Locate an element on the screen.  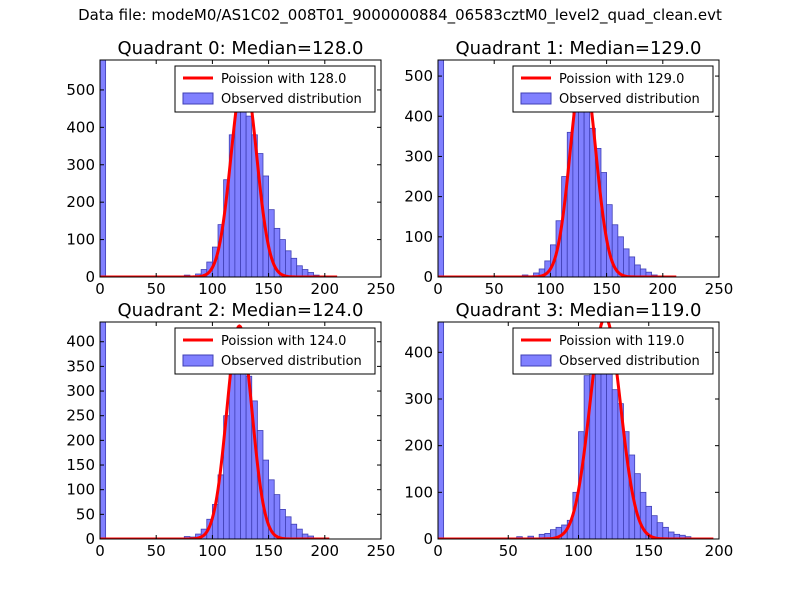
y-tick-label: 150 is located at coordinates (80, 465).